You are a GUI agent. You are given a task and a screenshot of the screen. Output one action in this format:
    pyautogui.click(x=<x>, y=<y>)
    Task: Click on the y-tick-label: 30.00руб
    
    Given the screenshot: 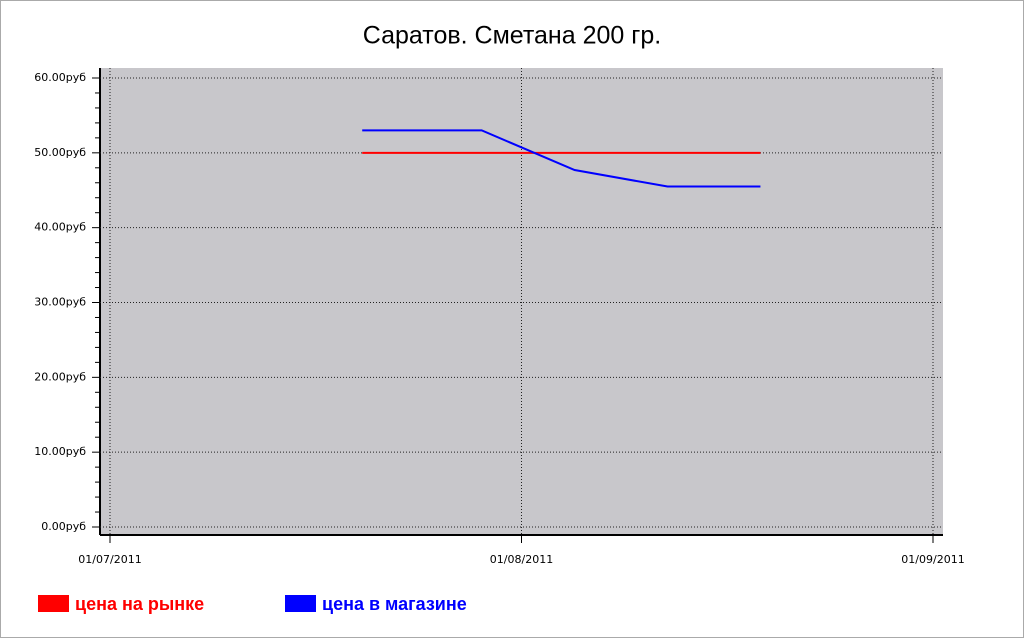 What is the action you would take?
    pyautogui.click(x=60, y=302)
    